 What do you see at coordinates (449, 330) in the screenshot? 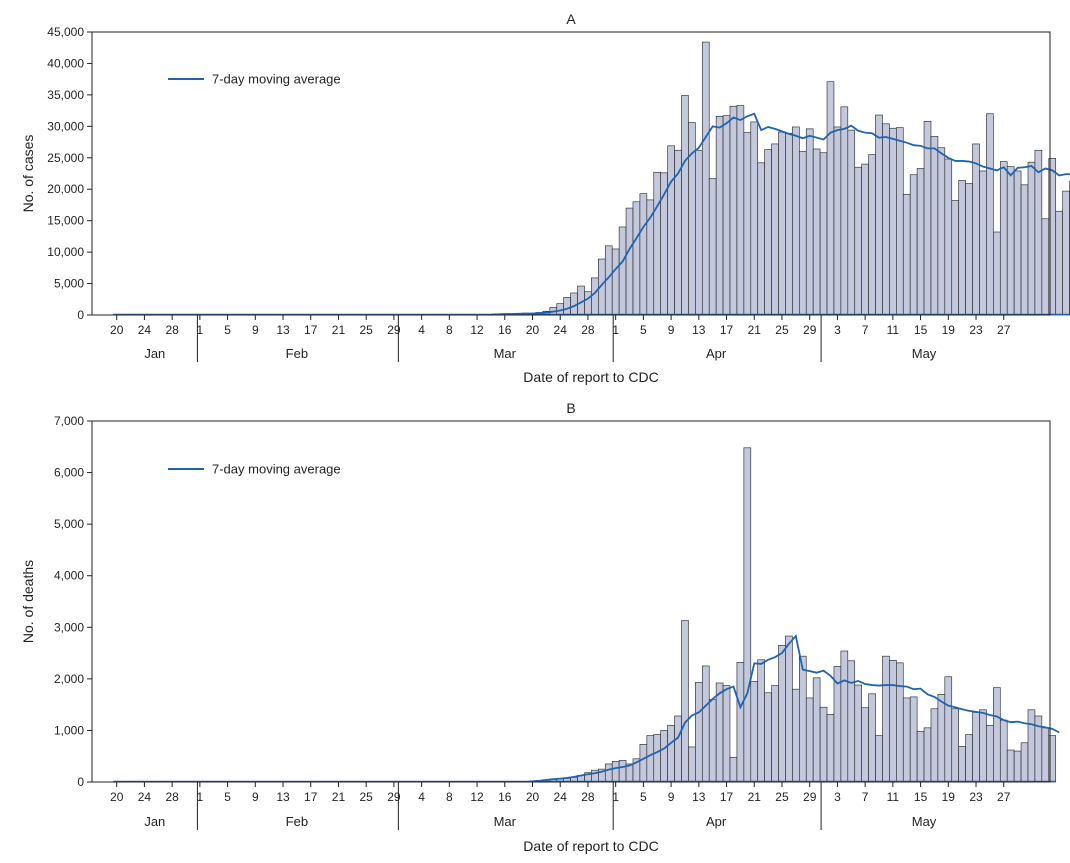
I see `x-tick-label: 8` at bounding box center [449, 330].